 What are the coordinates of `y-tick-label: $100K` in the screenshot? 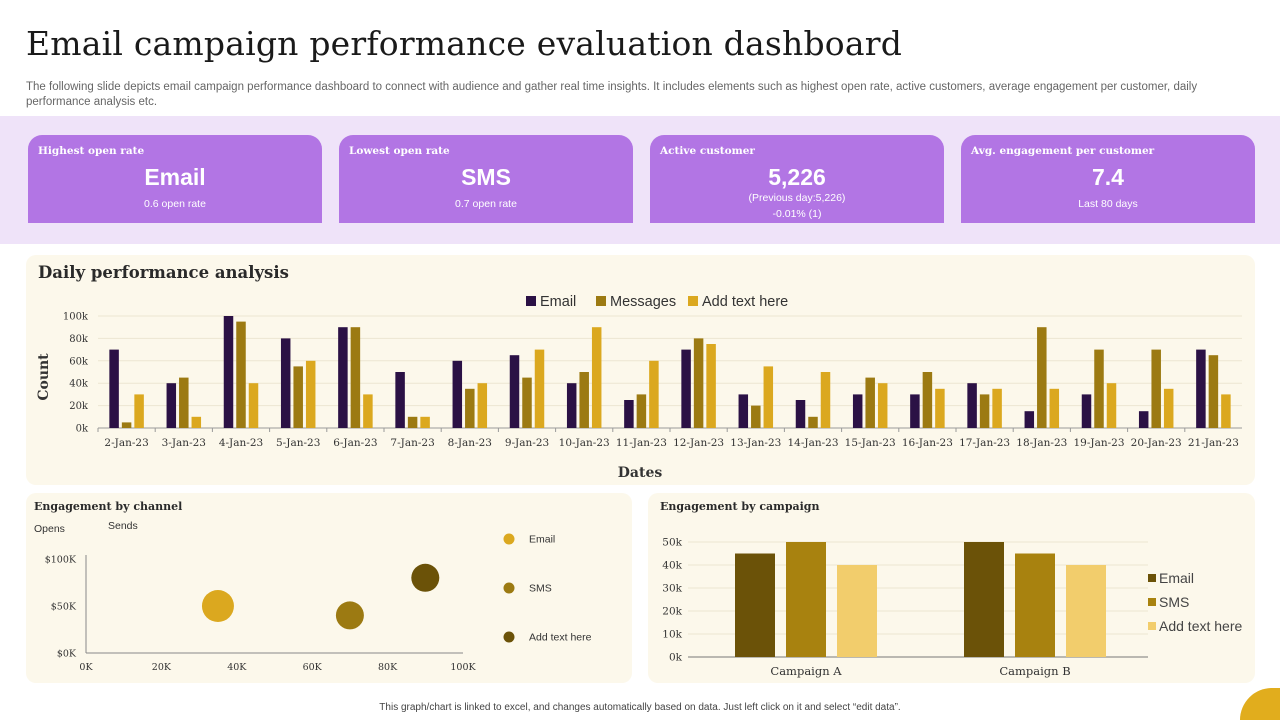 It's located at (61, 560).